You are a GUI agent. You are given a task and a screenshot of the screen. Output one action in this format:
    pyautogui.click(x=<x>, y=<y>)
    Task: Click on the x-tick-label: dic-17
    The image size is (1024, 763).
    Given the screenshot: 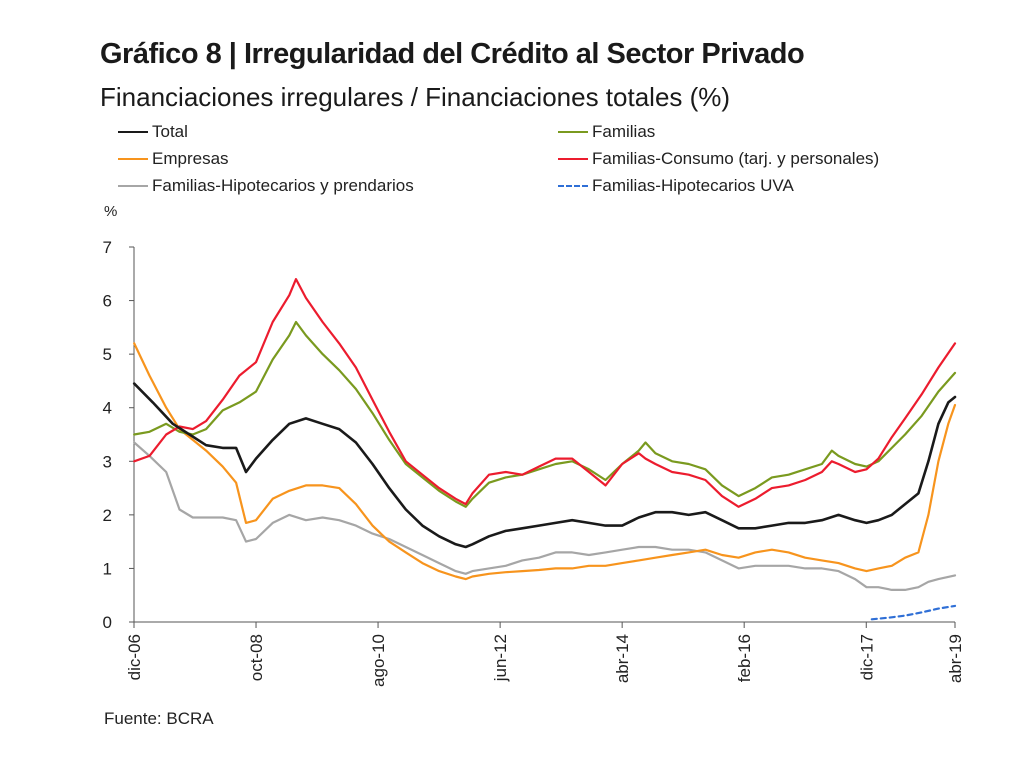 What is the action you would take?
    pyautogui.click(x=866, y=657)
    